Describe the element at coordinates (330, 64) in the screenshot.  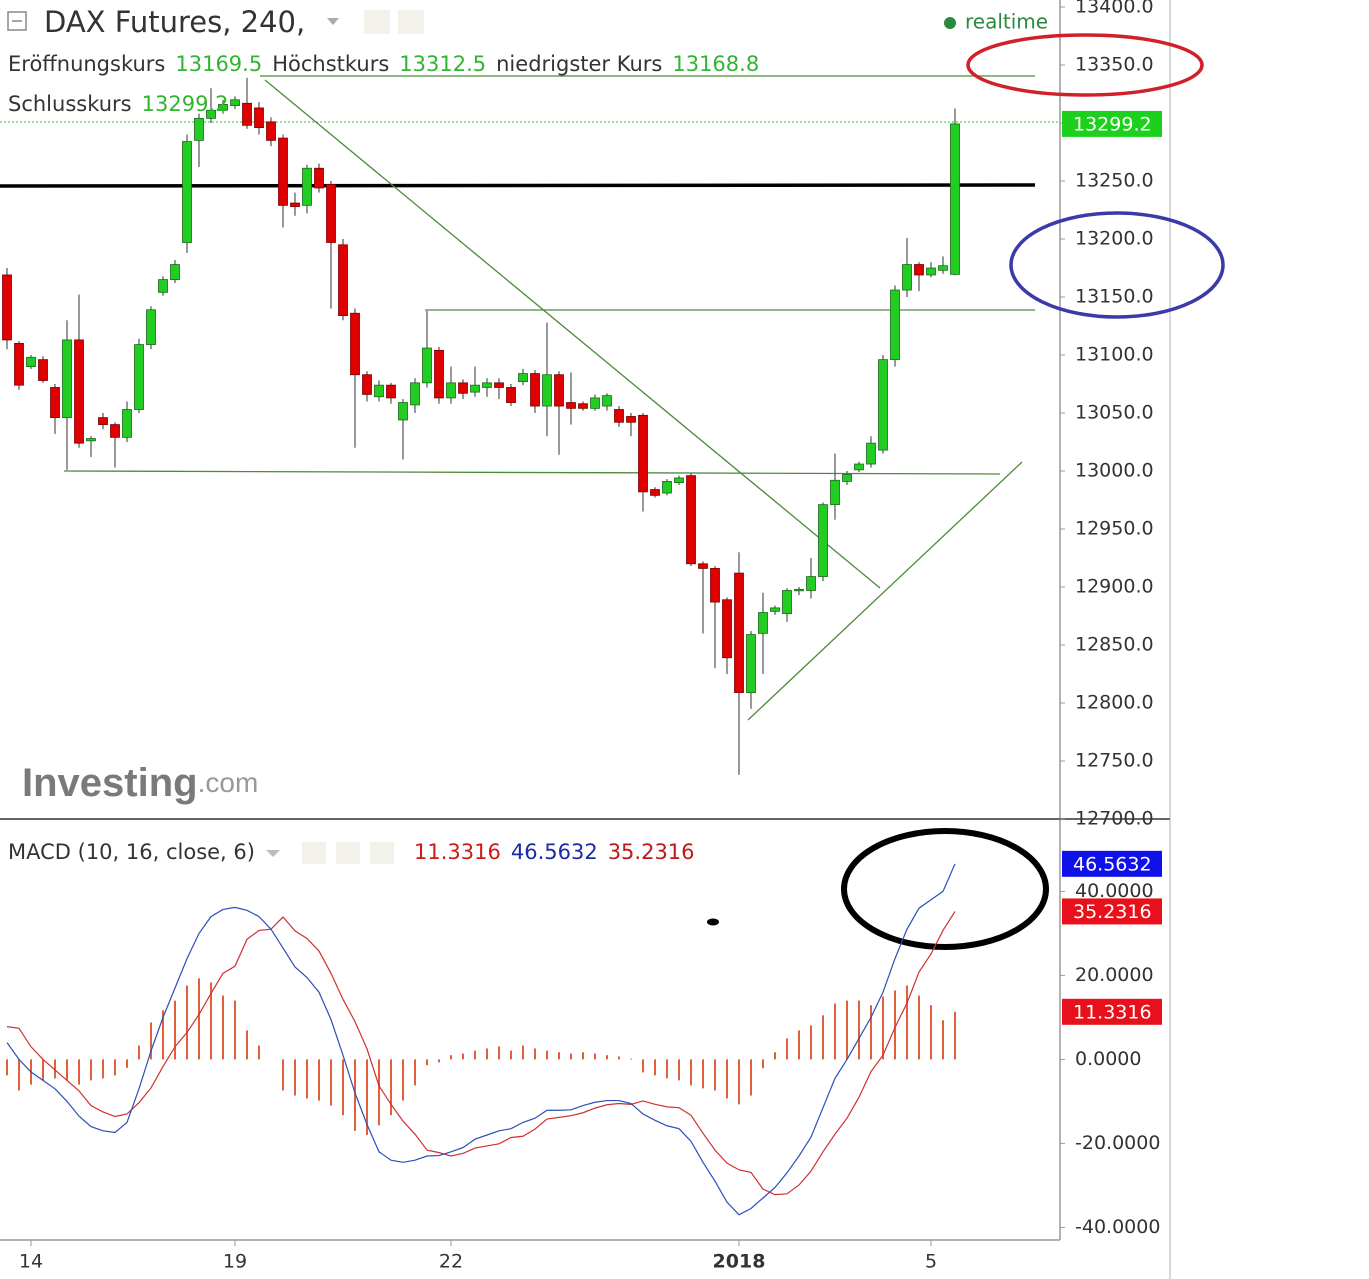
I see `legend-label: Höchstkurs` at that location.